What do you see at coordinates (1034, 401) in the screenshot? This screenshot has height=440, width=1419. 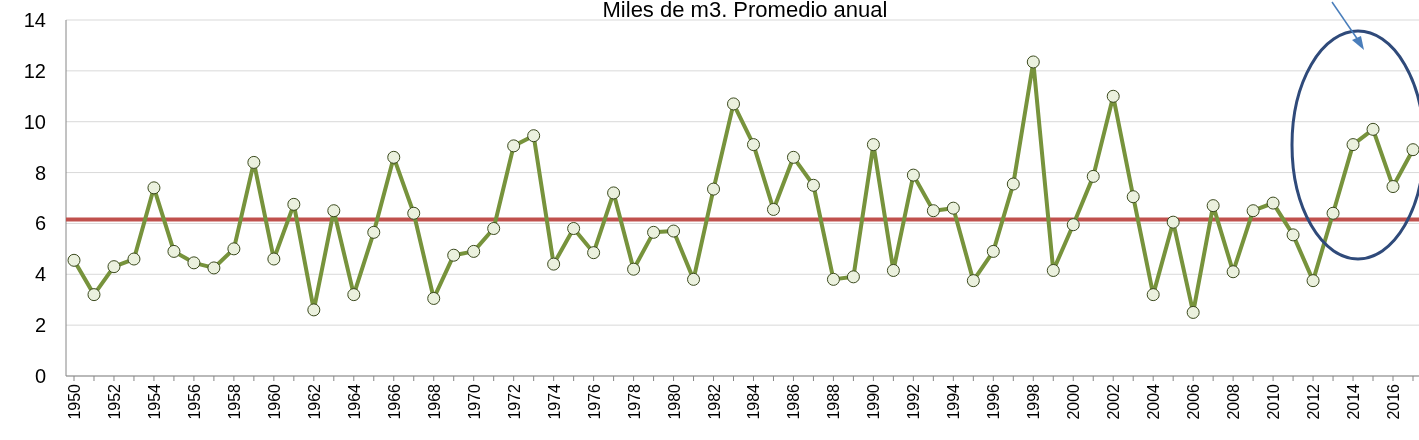 I see `x-tick-label: 1998` at bounding box center [1034, 401].